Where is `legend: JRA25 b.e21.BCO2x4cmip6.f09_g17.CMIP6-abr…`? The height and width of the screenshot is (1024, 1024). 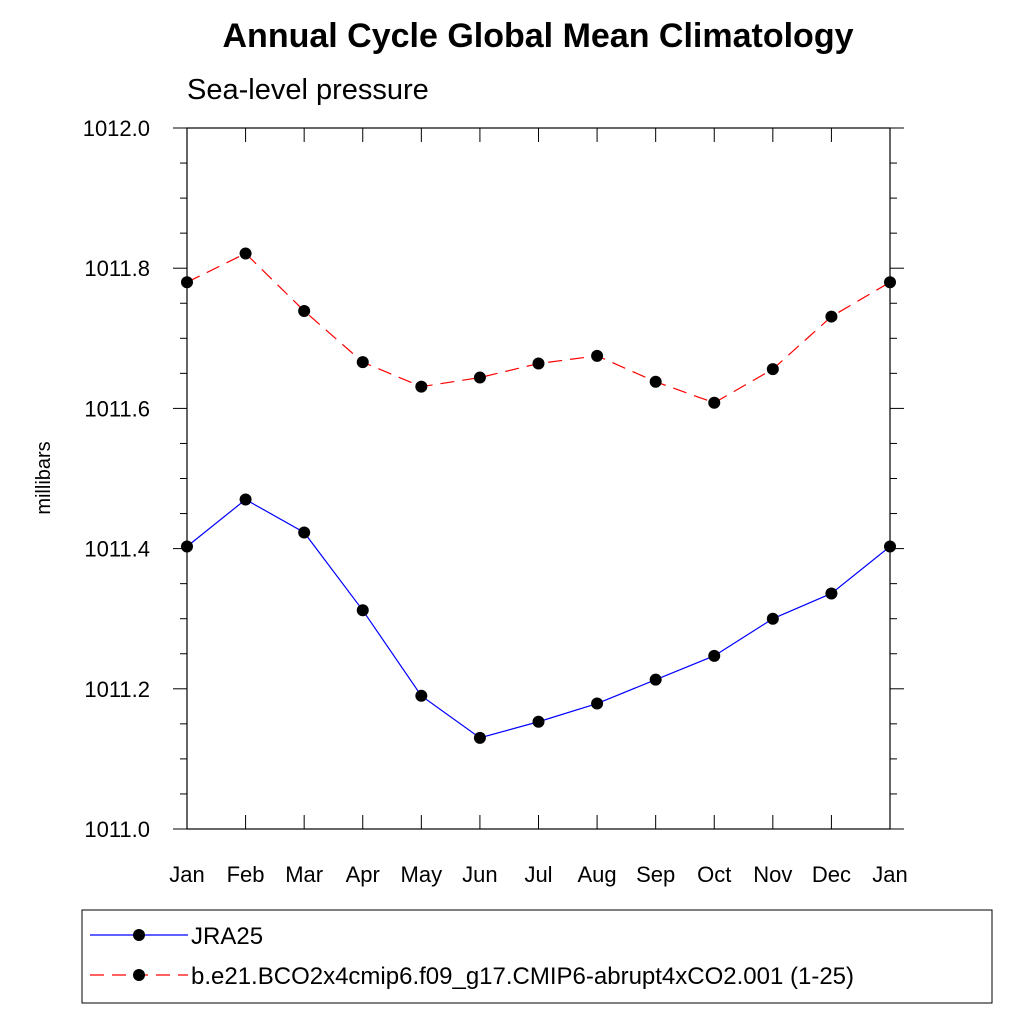
legend: JRA25 b.e21.BCO2x4cmip6.f09_g17.CMIP6-abr… is located at coordinates (472, 956).